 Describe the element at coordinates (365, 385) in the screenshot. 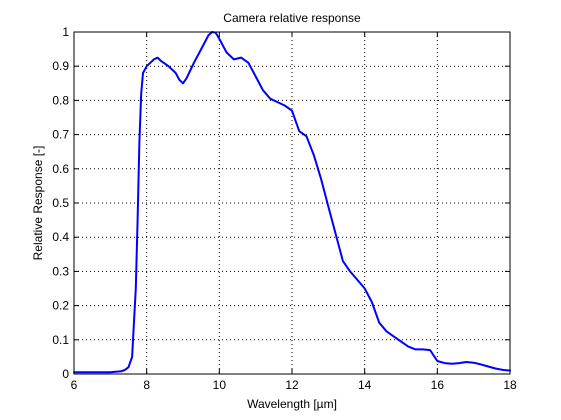

I see `x-tick-label: 14` at that location.